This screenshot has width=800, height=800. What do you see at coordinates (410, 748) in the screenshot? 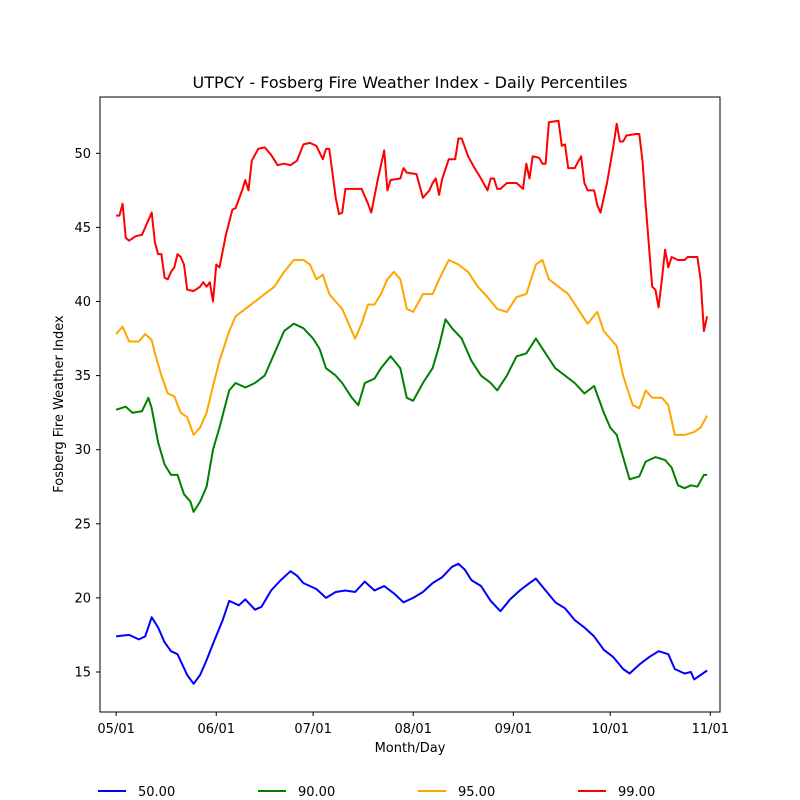
I see `x-axis-label: Month/Day` at bounding box center [410, 748].